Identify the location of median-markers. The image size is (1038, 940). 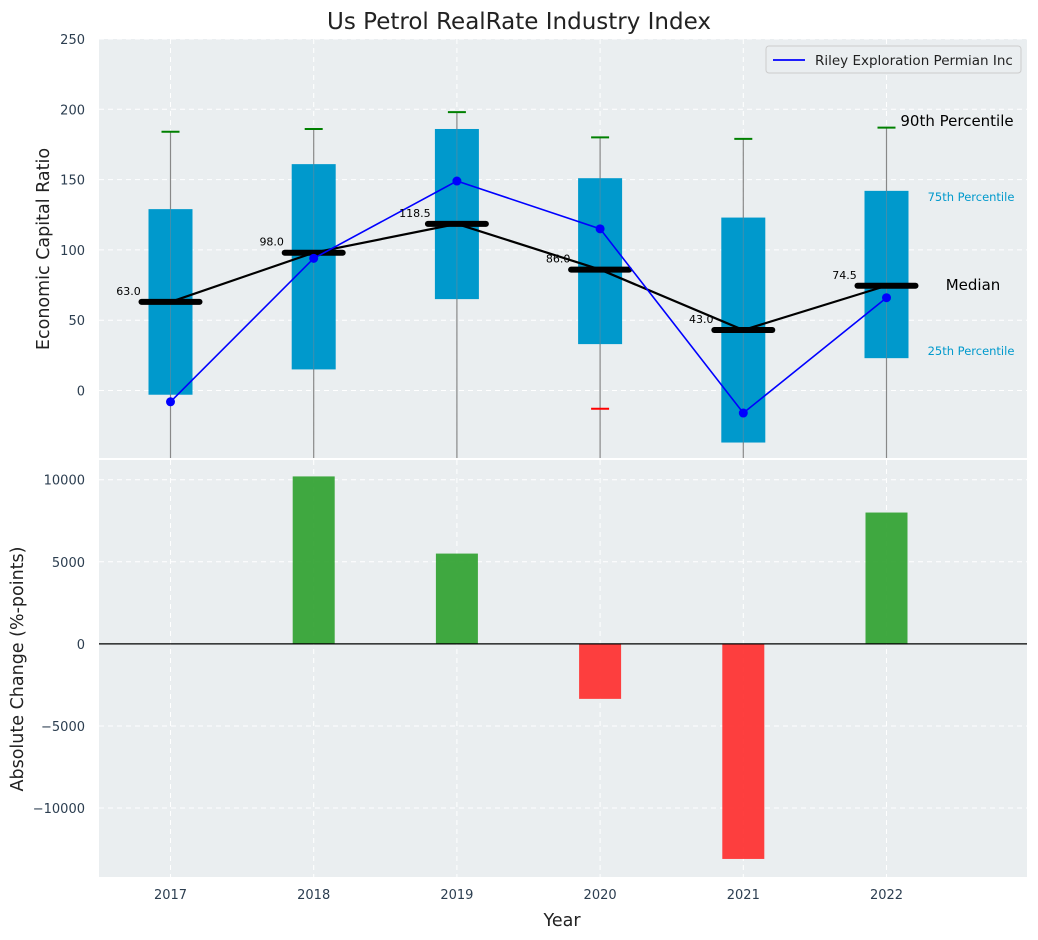
(528, 277).